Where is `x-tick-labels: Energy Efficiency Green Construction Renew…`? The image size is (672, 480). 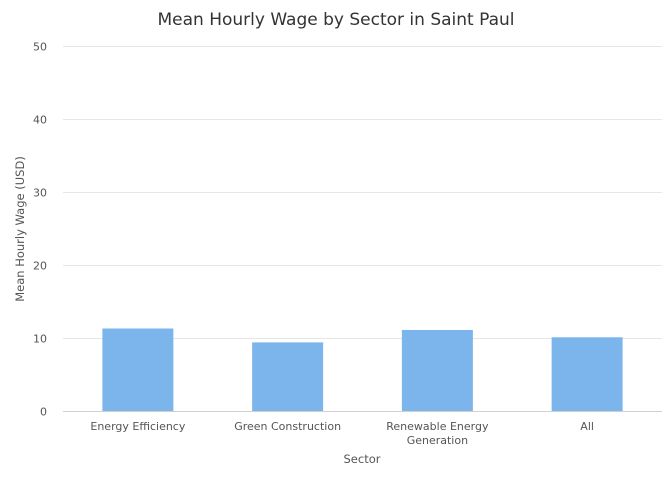
x-tick-labels: Energy Efficiency Green Construction Renew… is located at coordinates (342, 433).